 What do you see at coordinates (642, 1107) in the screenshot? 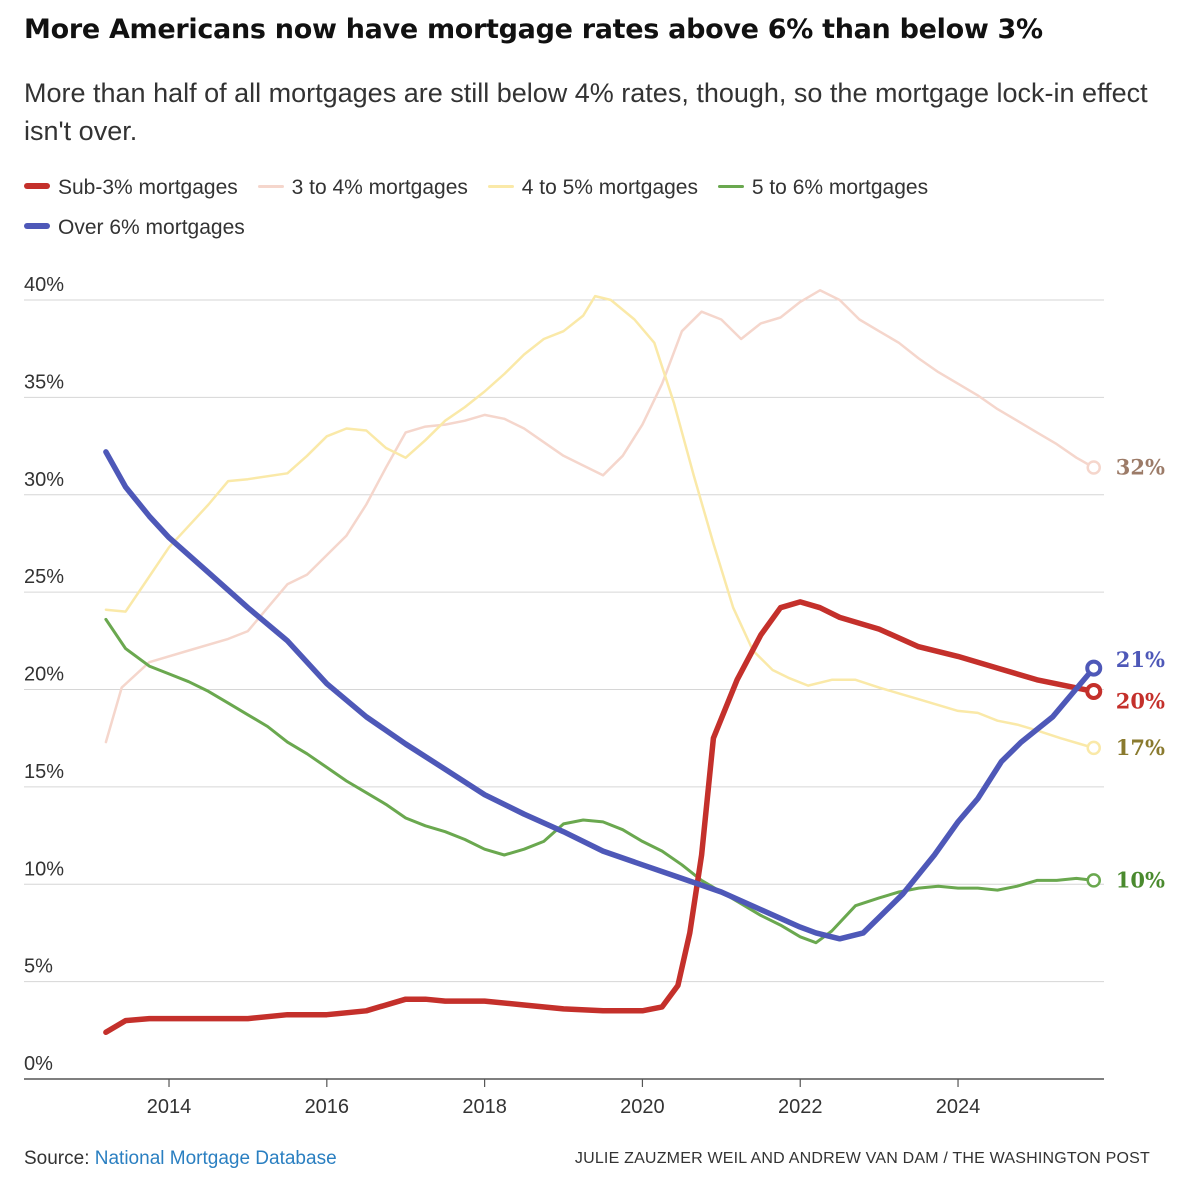
I see `x-tick-label: 2020` at bounding box center [642, 1107].